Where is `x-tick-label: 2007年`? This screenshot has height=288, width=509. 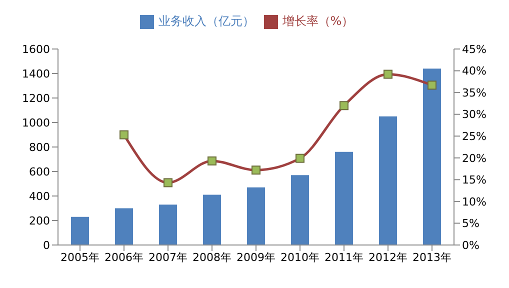
x-tick-label: 2007年 is located at coordinates (168, 257).